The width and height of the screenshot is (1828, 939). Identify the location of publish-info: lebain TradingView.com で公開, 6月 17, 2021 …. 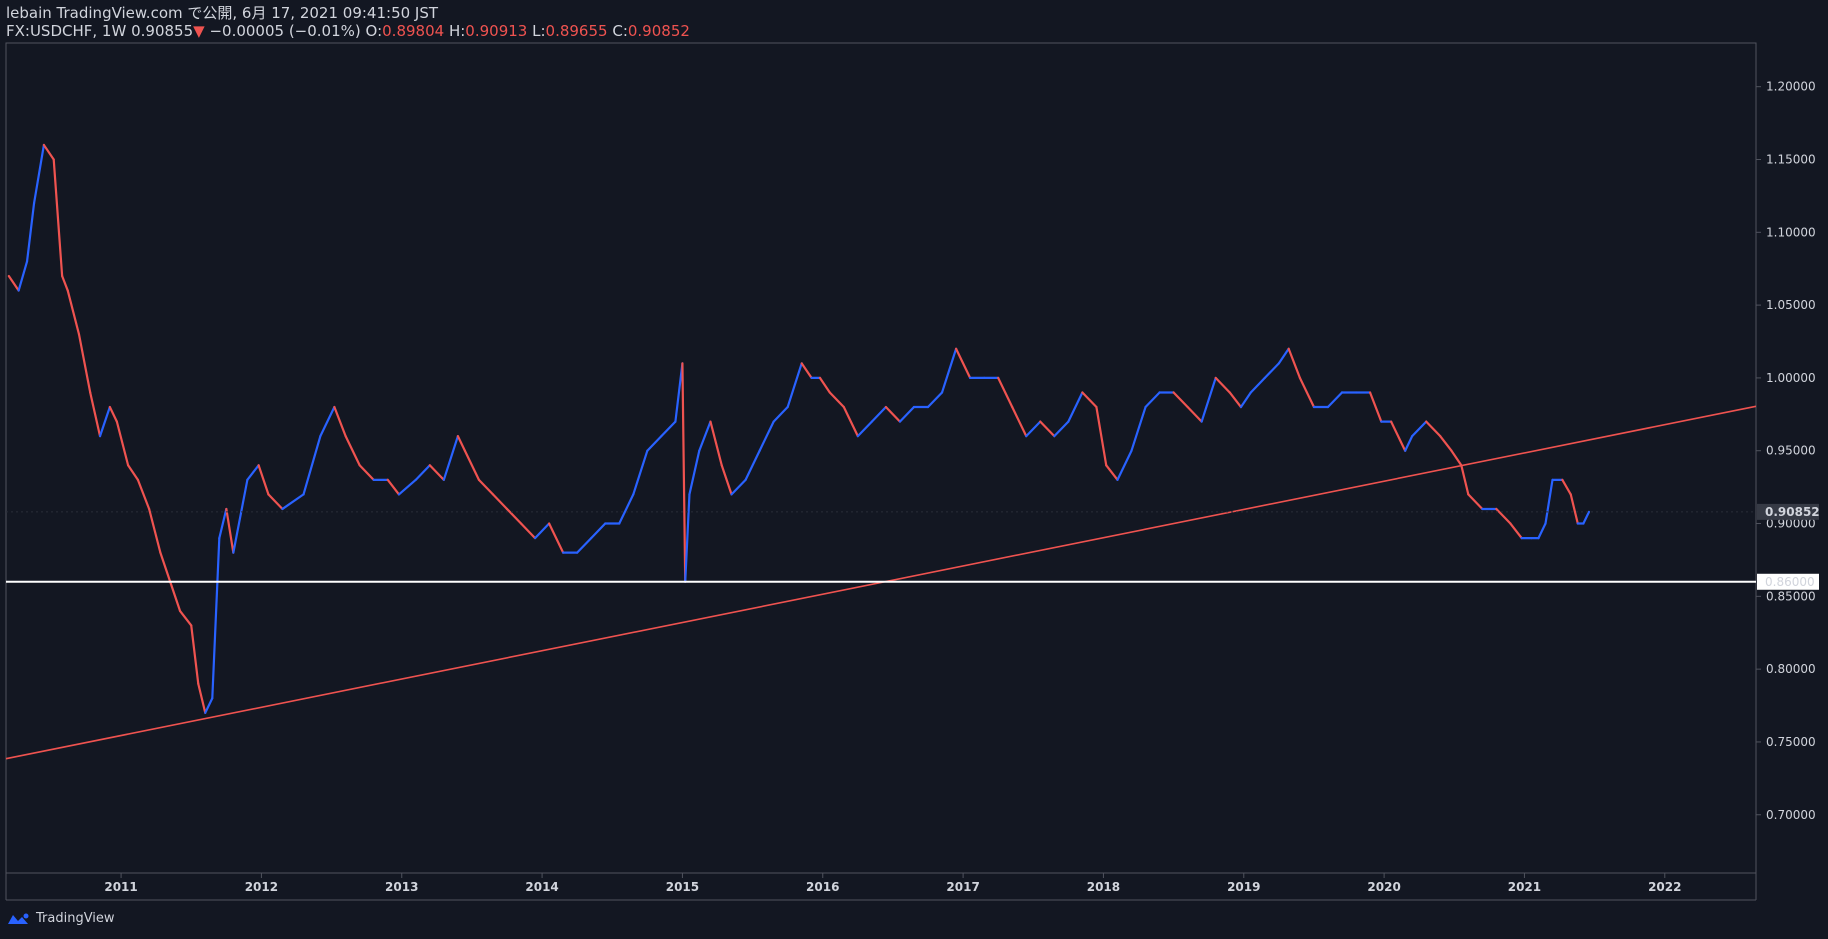
(222, 13).